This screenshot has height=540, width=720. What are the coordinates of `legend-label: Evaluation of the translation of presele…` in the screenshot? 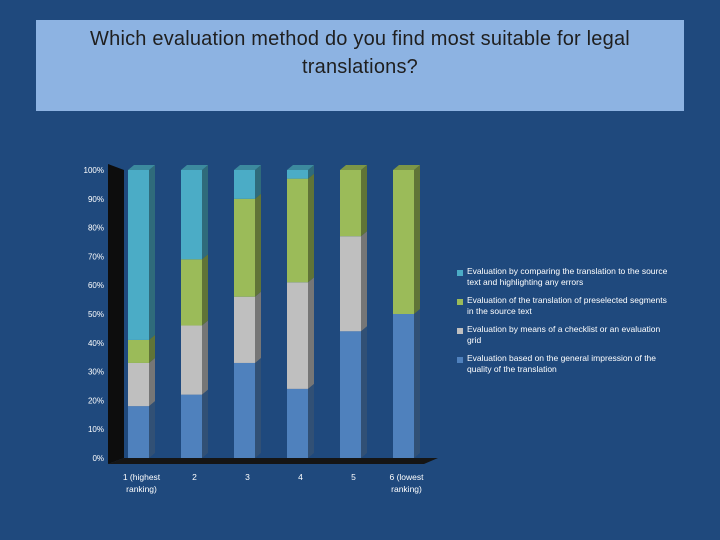 It's located at (567, 305).